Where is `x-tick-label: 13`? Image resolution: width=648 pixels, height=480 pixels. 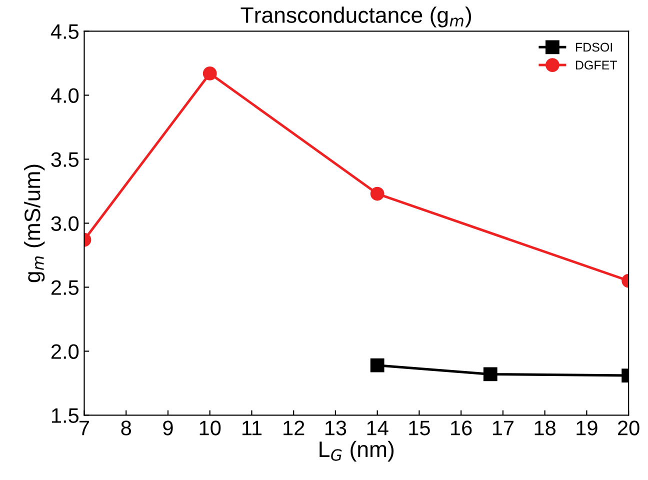 x-tick-label: 13 is located at coordinates (335, 428).